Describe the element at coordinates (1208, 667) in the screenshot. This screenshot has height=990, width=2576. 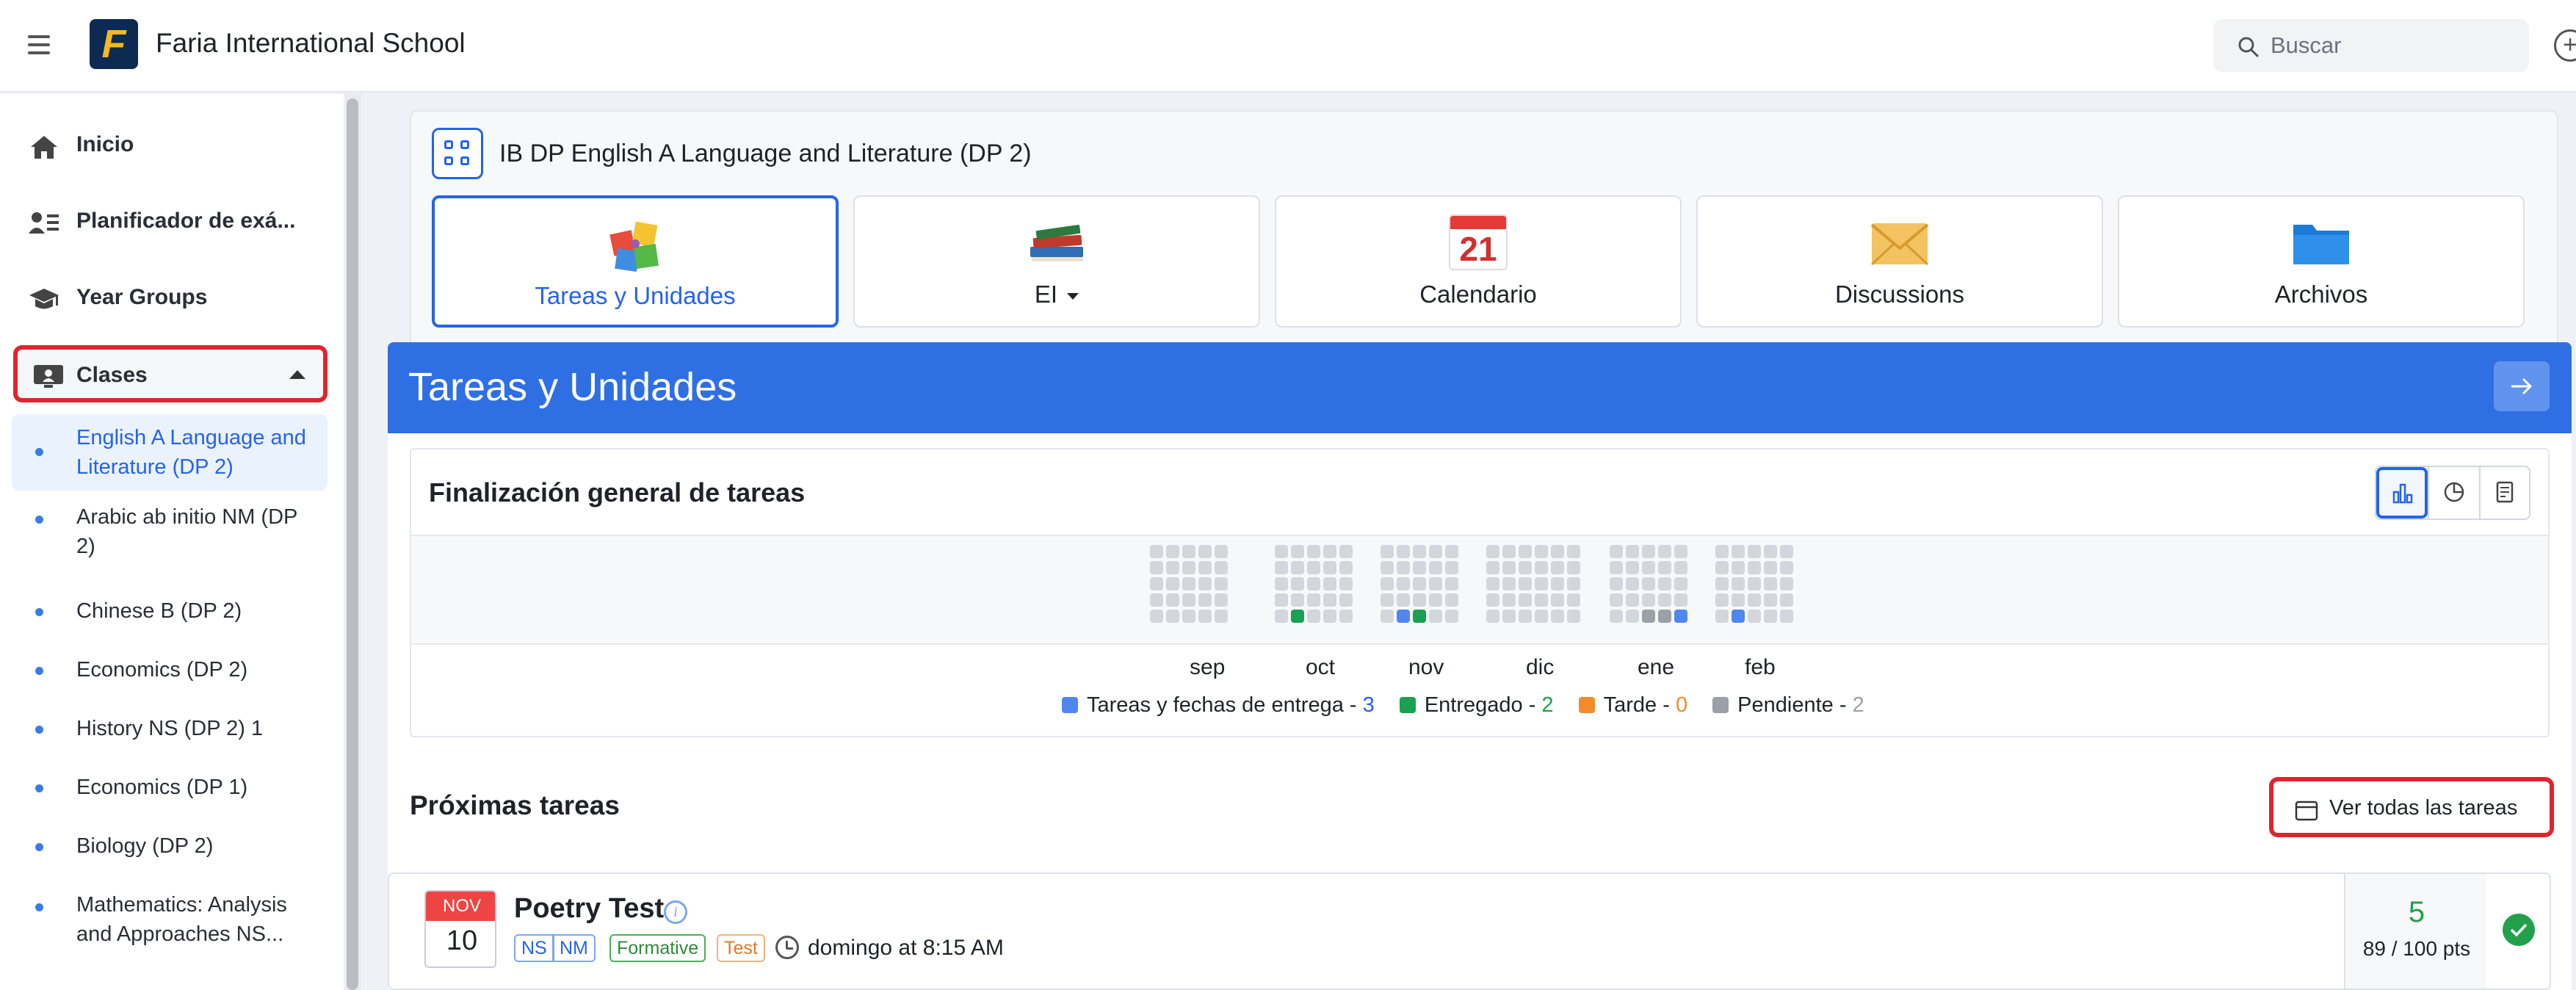
I see `month-label: sep` at that location.